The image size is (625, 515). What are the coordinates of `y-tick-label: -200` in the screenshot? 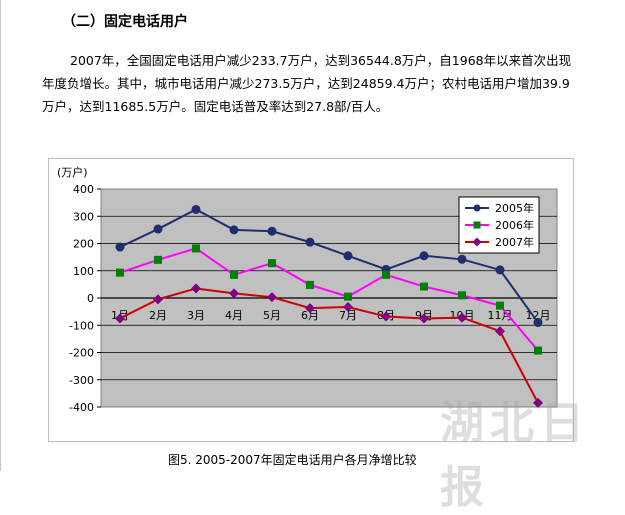 It's located at (81, 353).